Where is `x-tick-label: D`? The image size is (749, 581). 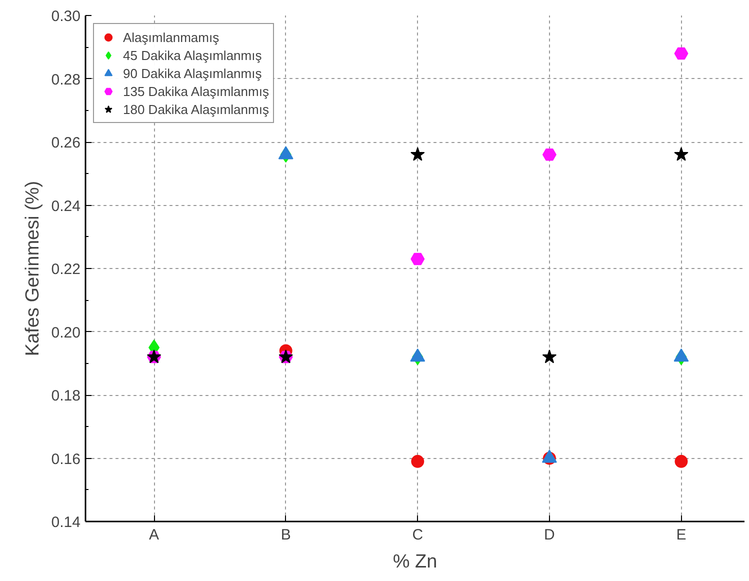 x-tick-label: D is located at coordinates (550, 535).